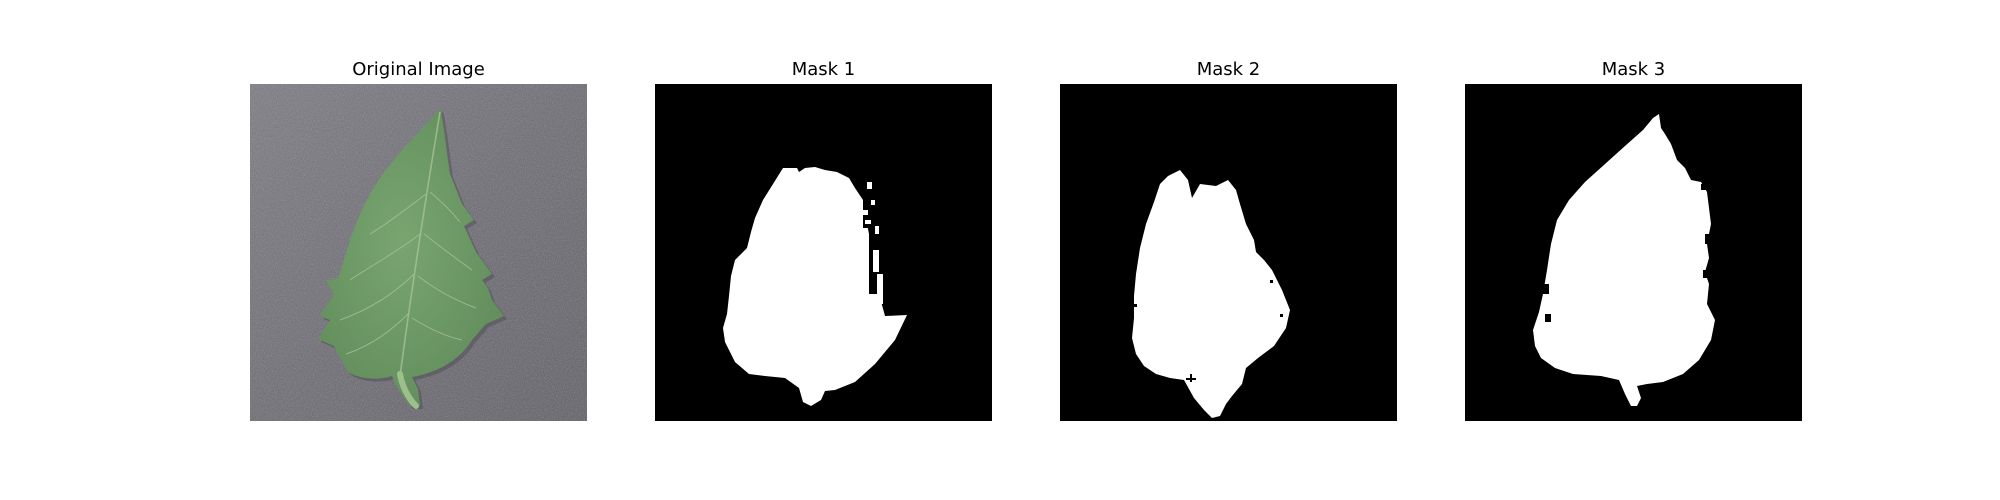 This screenshot has width=2000, height=500. I want to click on mask-1-image, so click(823, 252).